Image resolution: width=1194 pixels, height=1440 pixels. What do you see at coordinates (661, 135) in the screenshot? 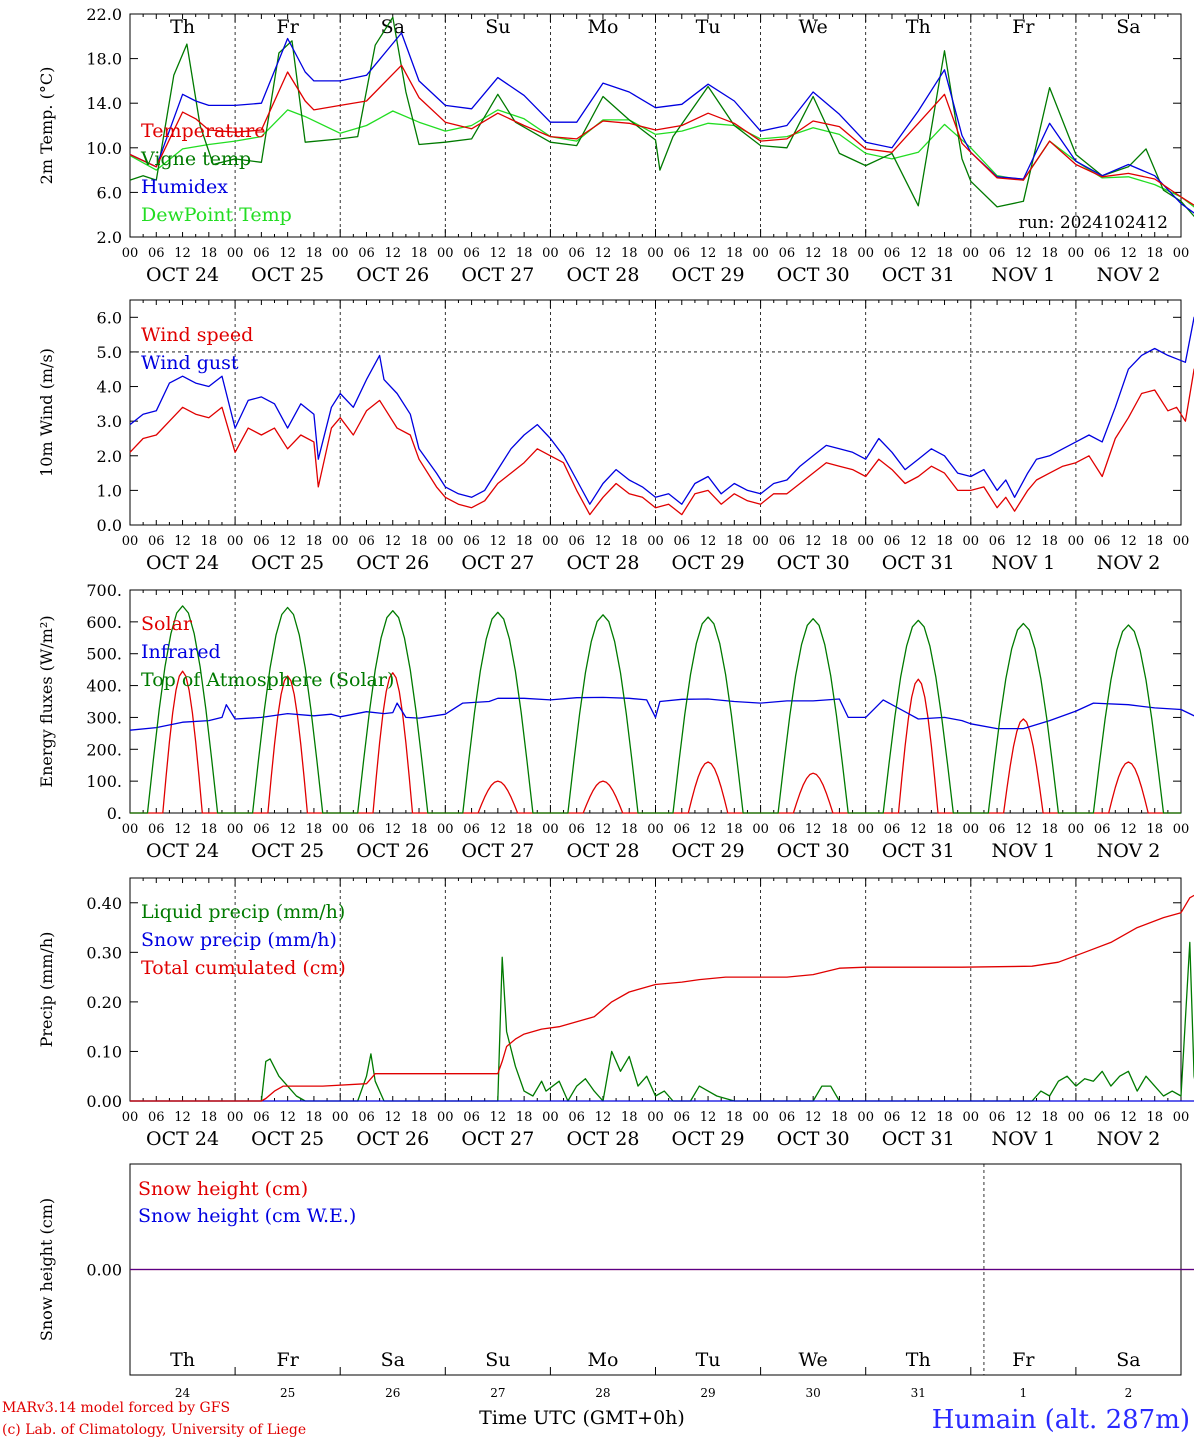
I see `series-temperature` at bounding box center [661, 135].